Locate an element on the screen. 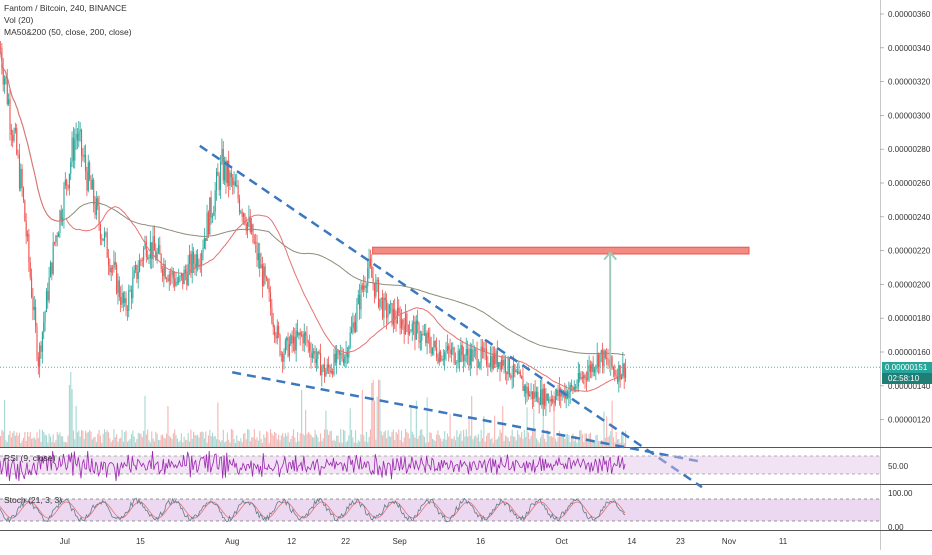  target-arrow-head is located at coordinates (610, 256).